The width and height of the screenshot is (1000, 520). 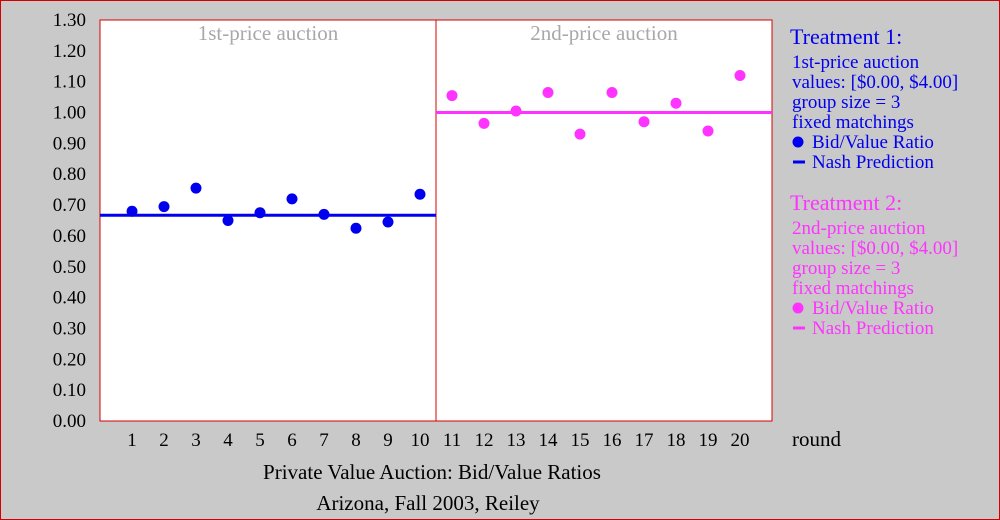 I want to click on x-tick-label: 20, so click(x=740, y=440).